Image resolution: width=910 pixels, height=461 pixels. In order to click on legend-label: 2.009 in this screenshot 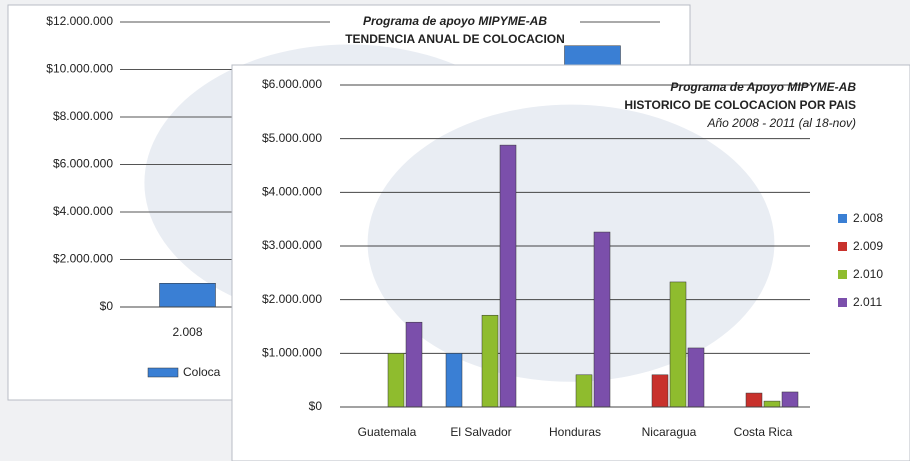, I will do `click(868, 246)`.